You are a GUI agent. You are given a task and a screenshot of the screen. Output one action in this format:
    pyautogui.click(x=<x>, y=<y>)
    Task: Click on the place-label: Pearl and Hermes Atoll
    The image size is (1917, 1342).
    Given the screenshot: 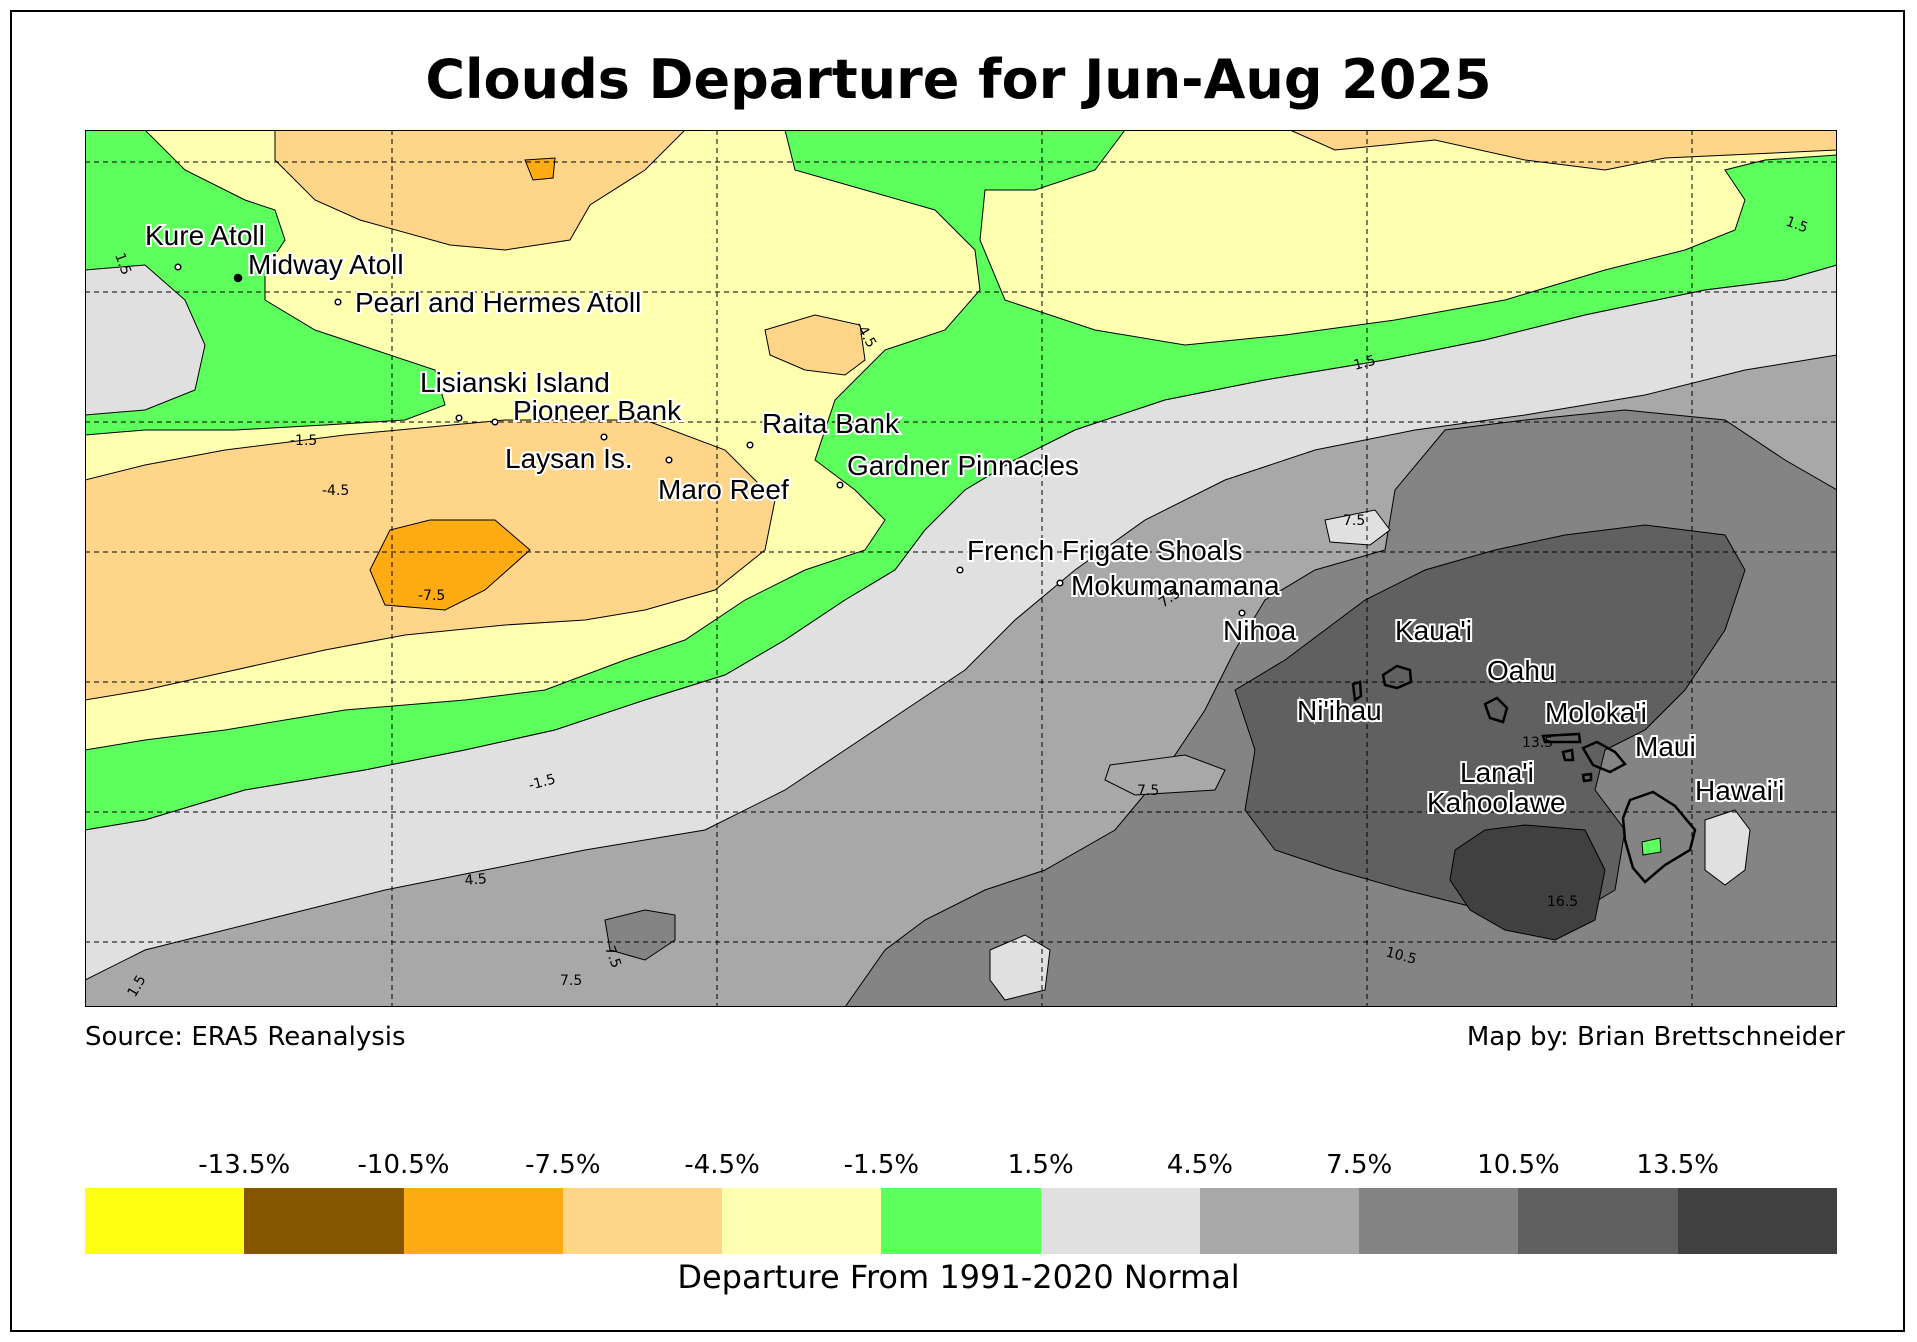 What is the action you would take?
    pyautogui.click(x=498, y=302)
    